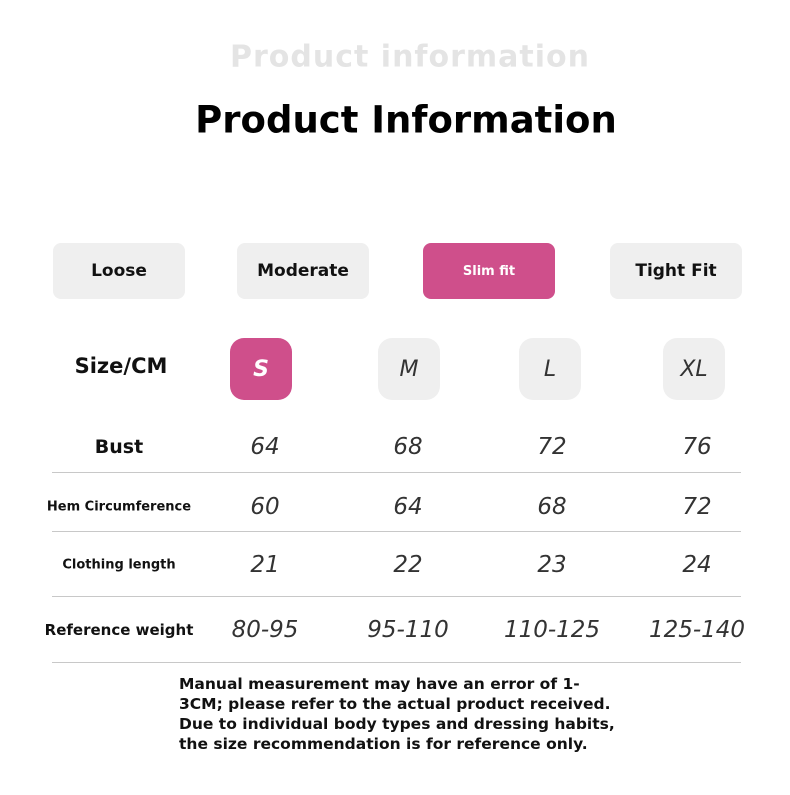  Describe the element at coordinates (408, 630) in the screenshot. I see `cell-value: 95-110` at that location.